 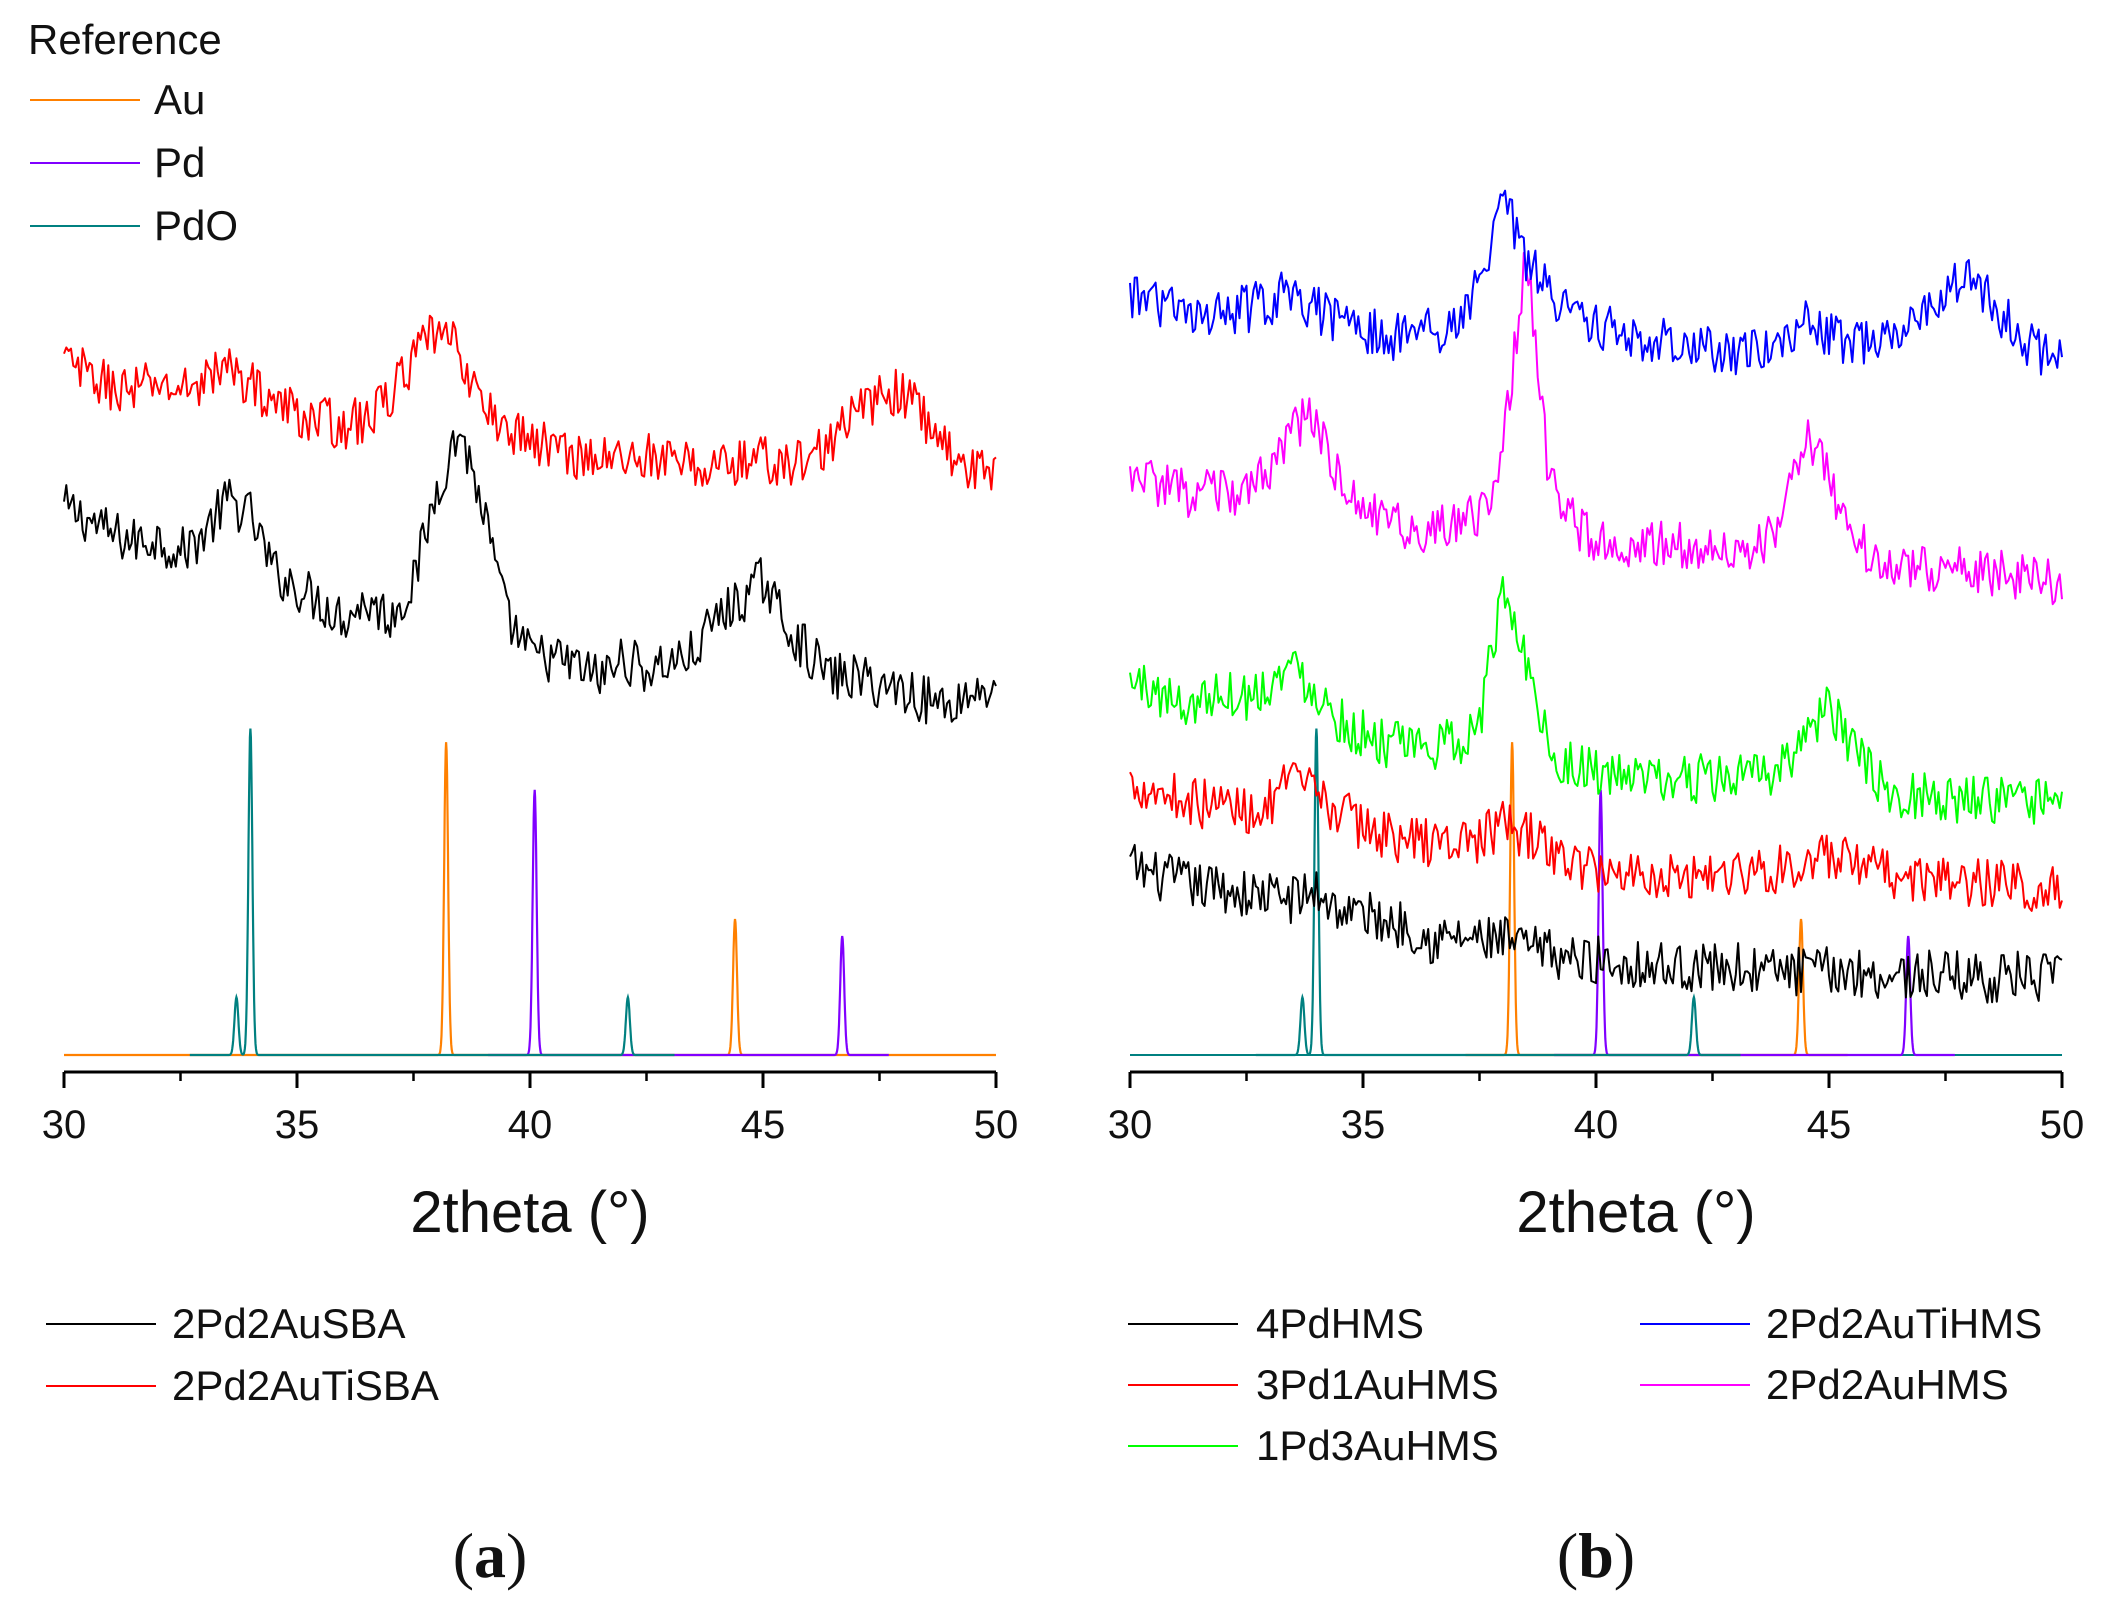 I want to click on panel-a-reference-pdo, so click(x=432, y=892).